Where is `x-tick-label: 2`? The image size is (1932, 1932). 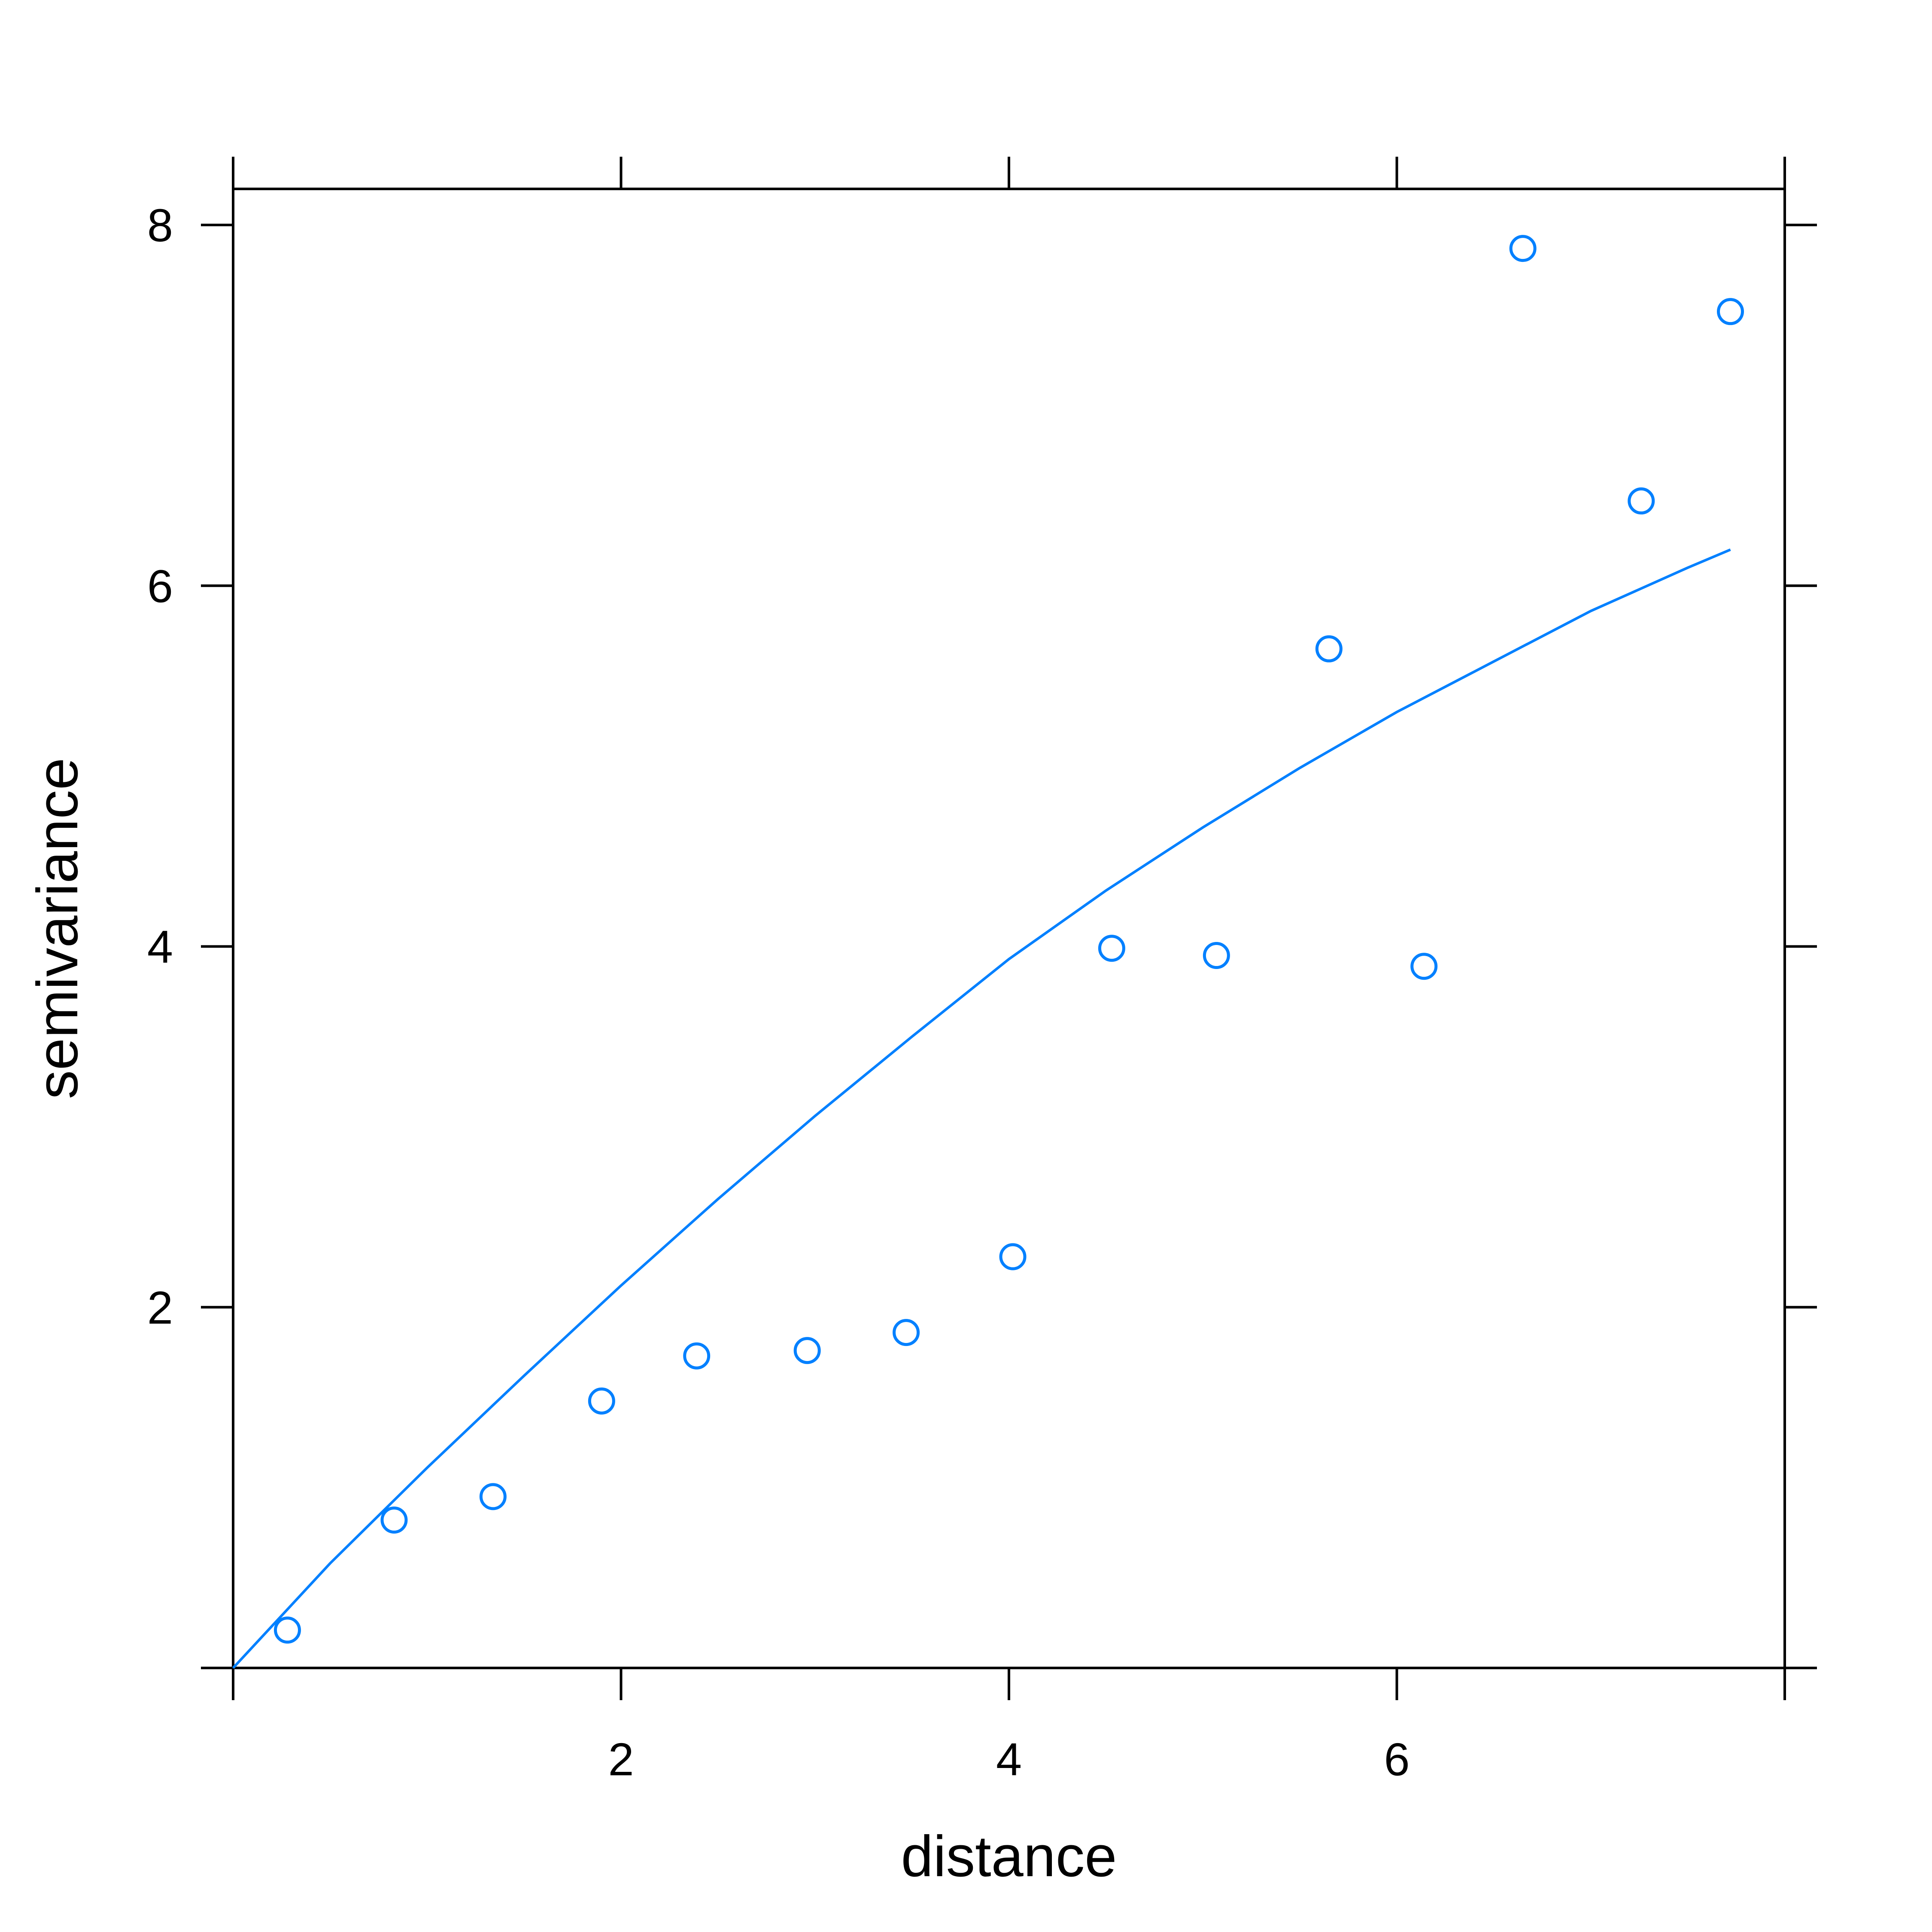
x-tick-label: 2 is located at coordinates (621, 1759).